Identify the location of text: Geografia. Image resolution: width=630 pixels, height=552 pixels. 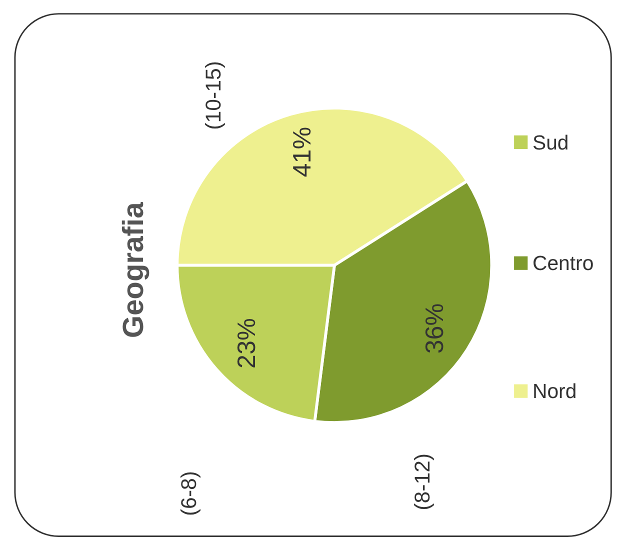
(134, 269).